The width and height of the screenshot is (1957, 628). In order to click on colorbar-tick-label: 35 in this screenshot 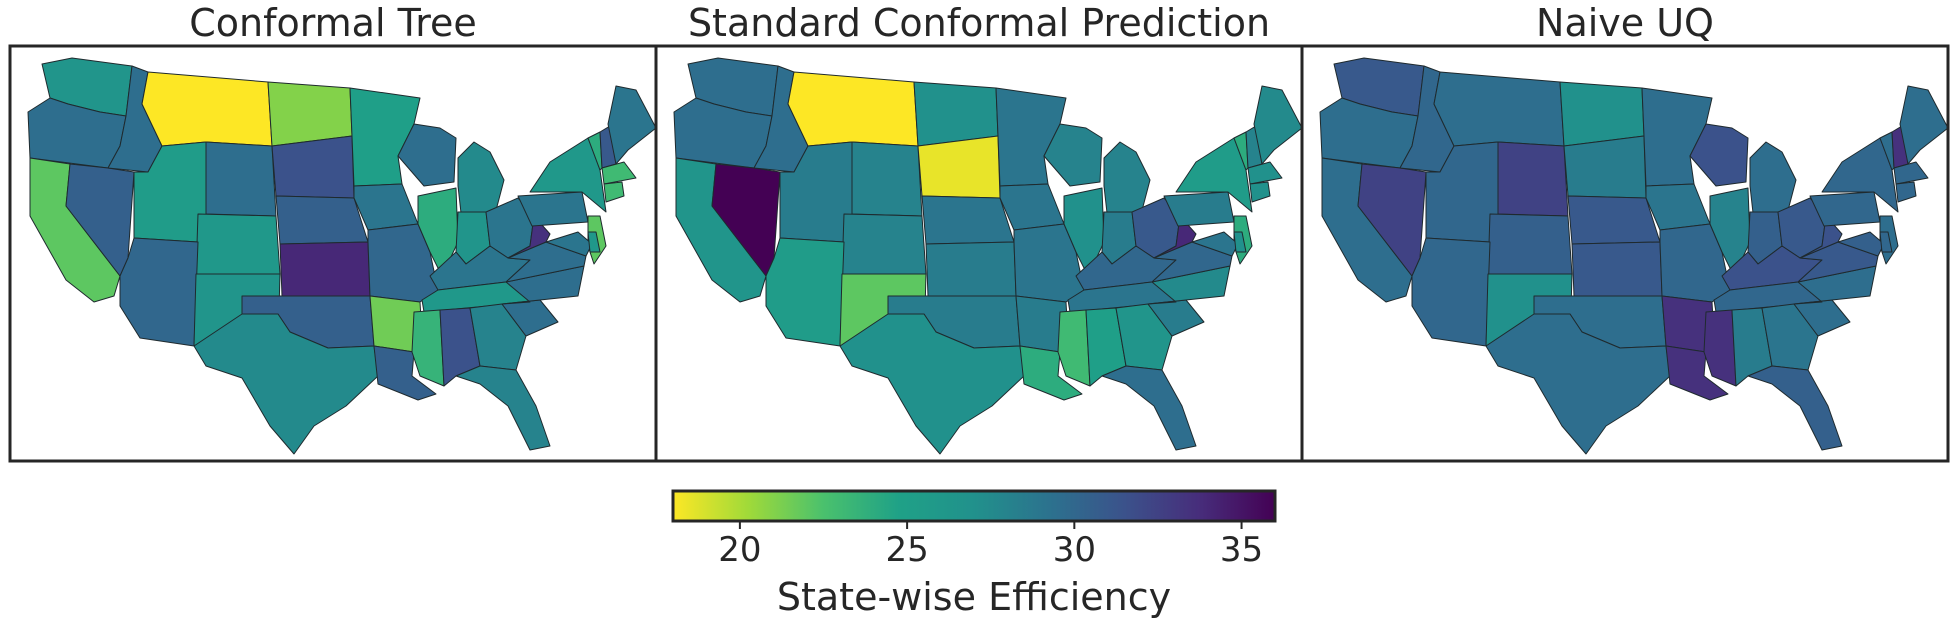, I will do `click(1241, 550)`.